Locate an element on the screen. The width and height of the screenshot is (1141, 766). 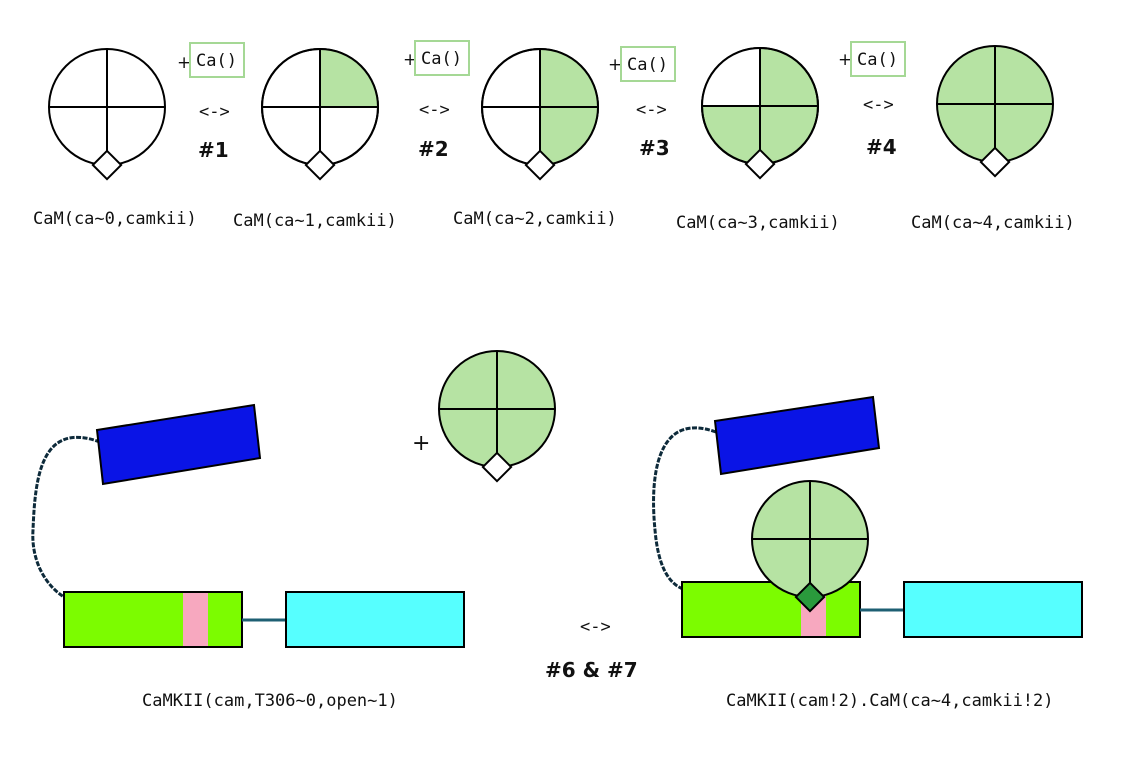
cam-state-label-0: CaM(ca~0,camkii) is located at coordinates (115, 219).